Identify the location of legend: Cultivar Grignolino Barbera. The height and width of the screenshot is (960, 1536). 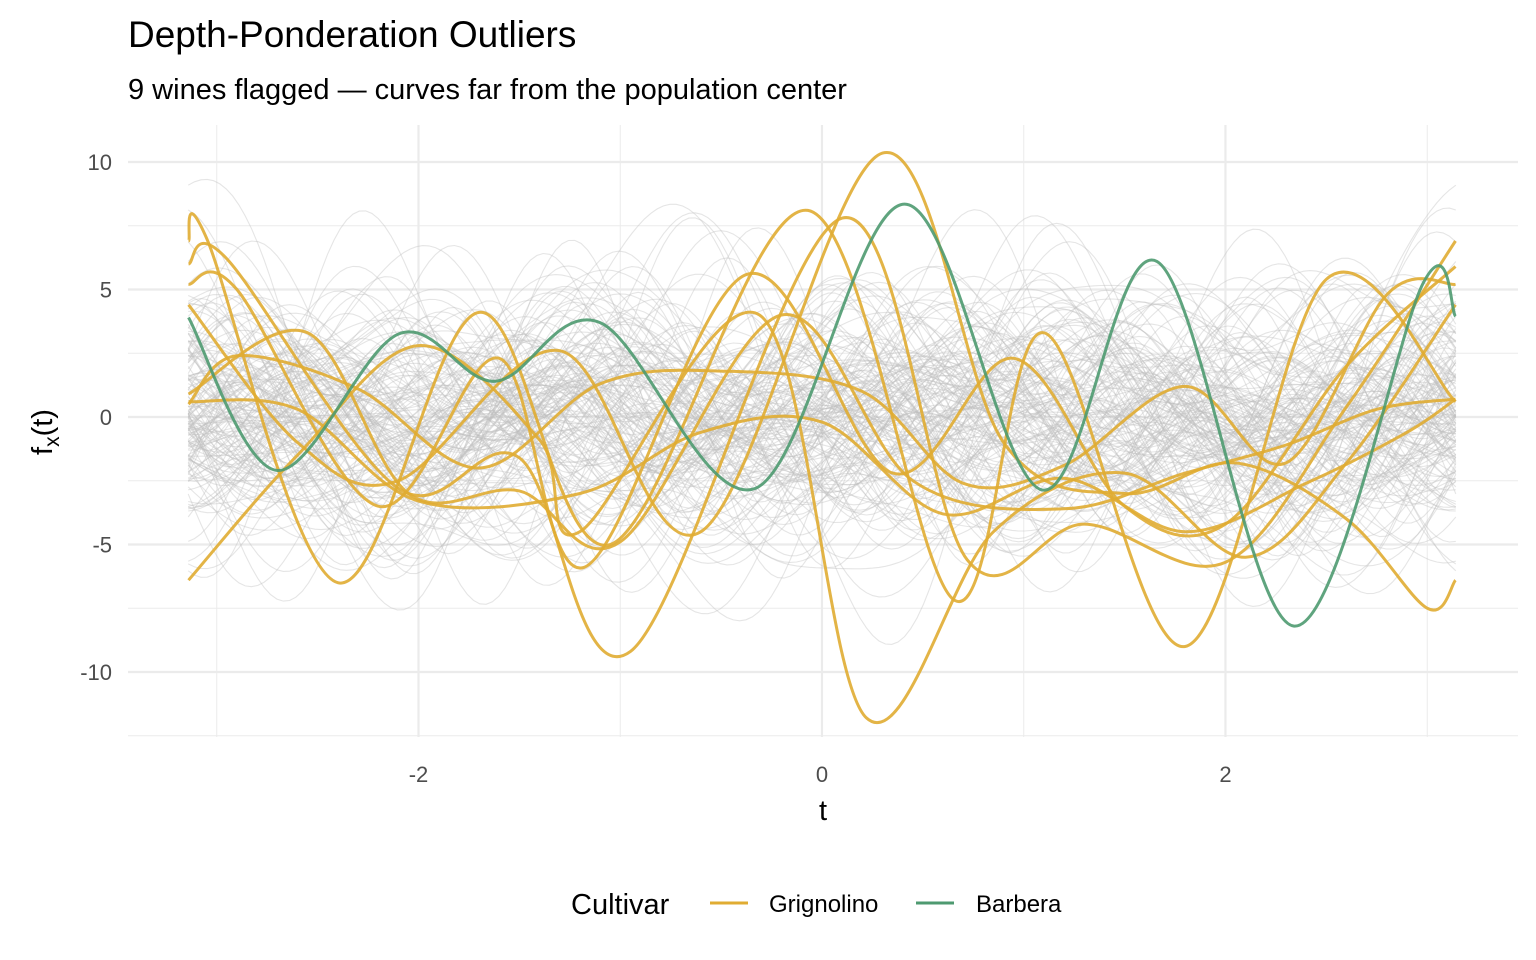
(816, 905).